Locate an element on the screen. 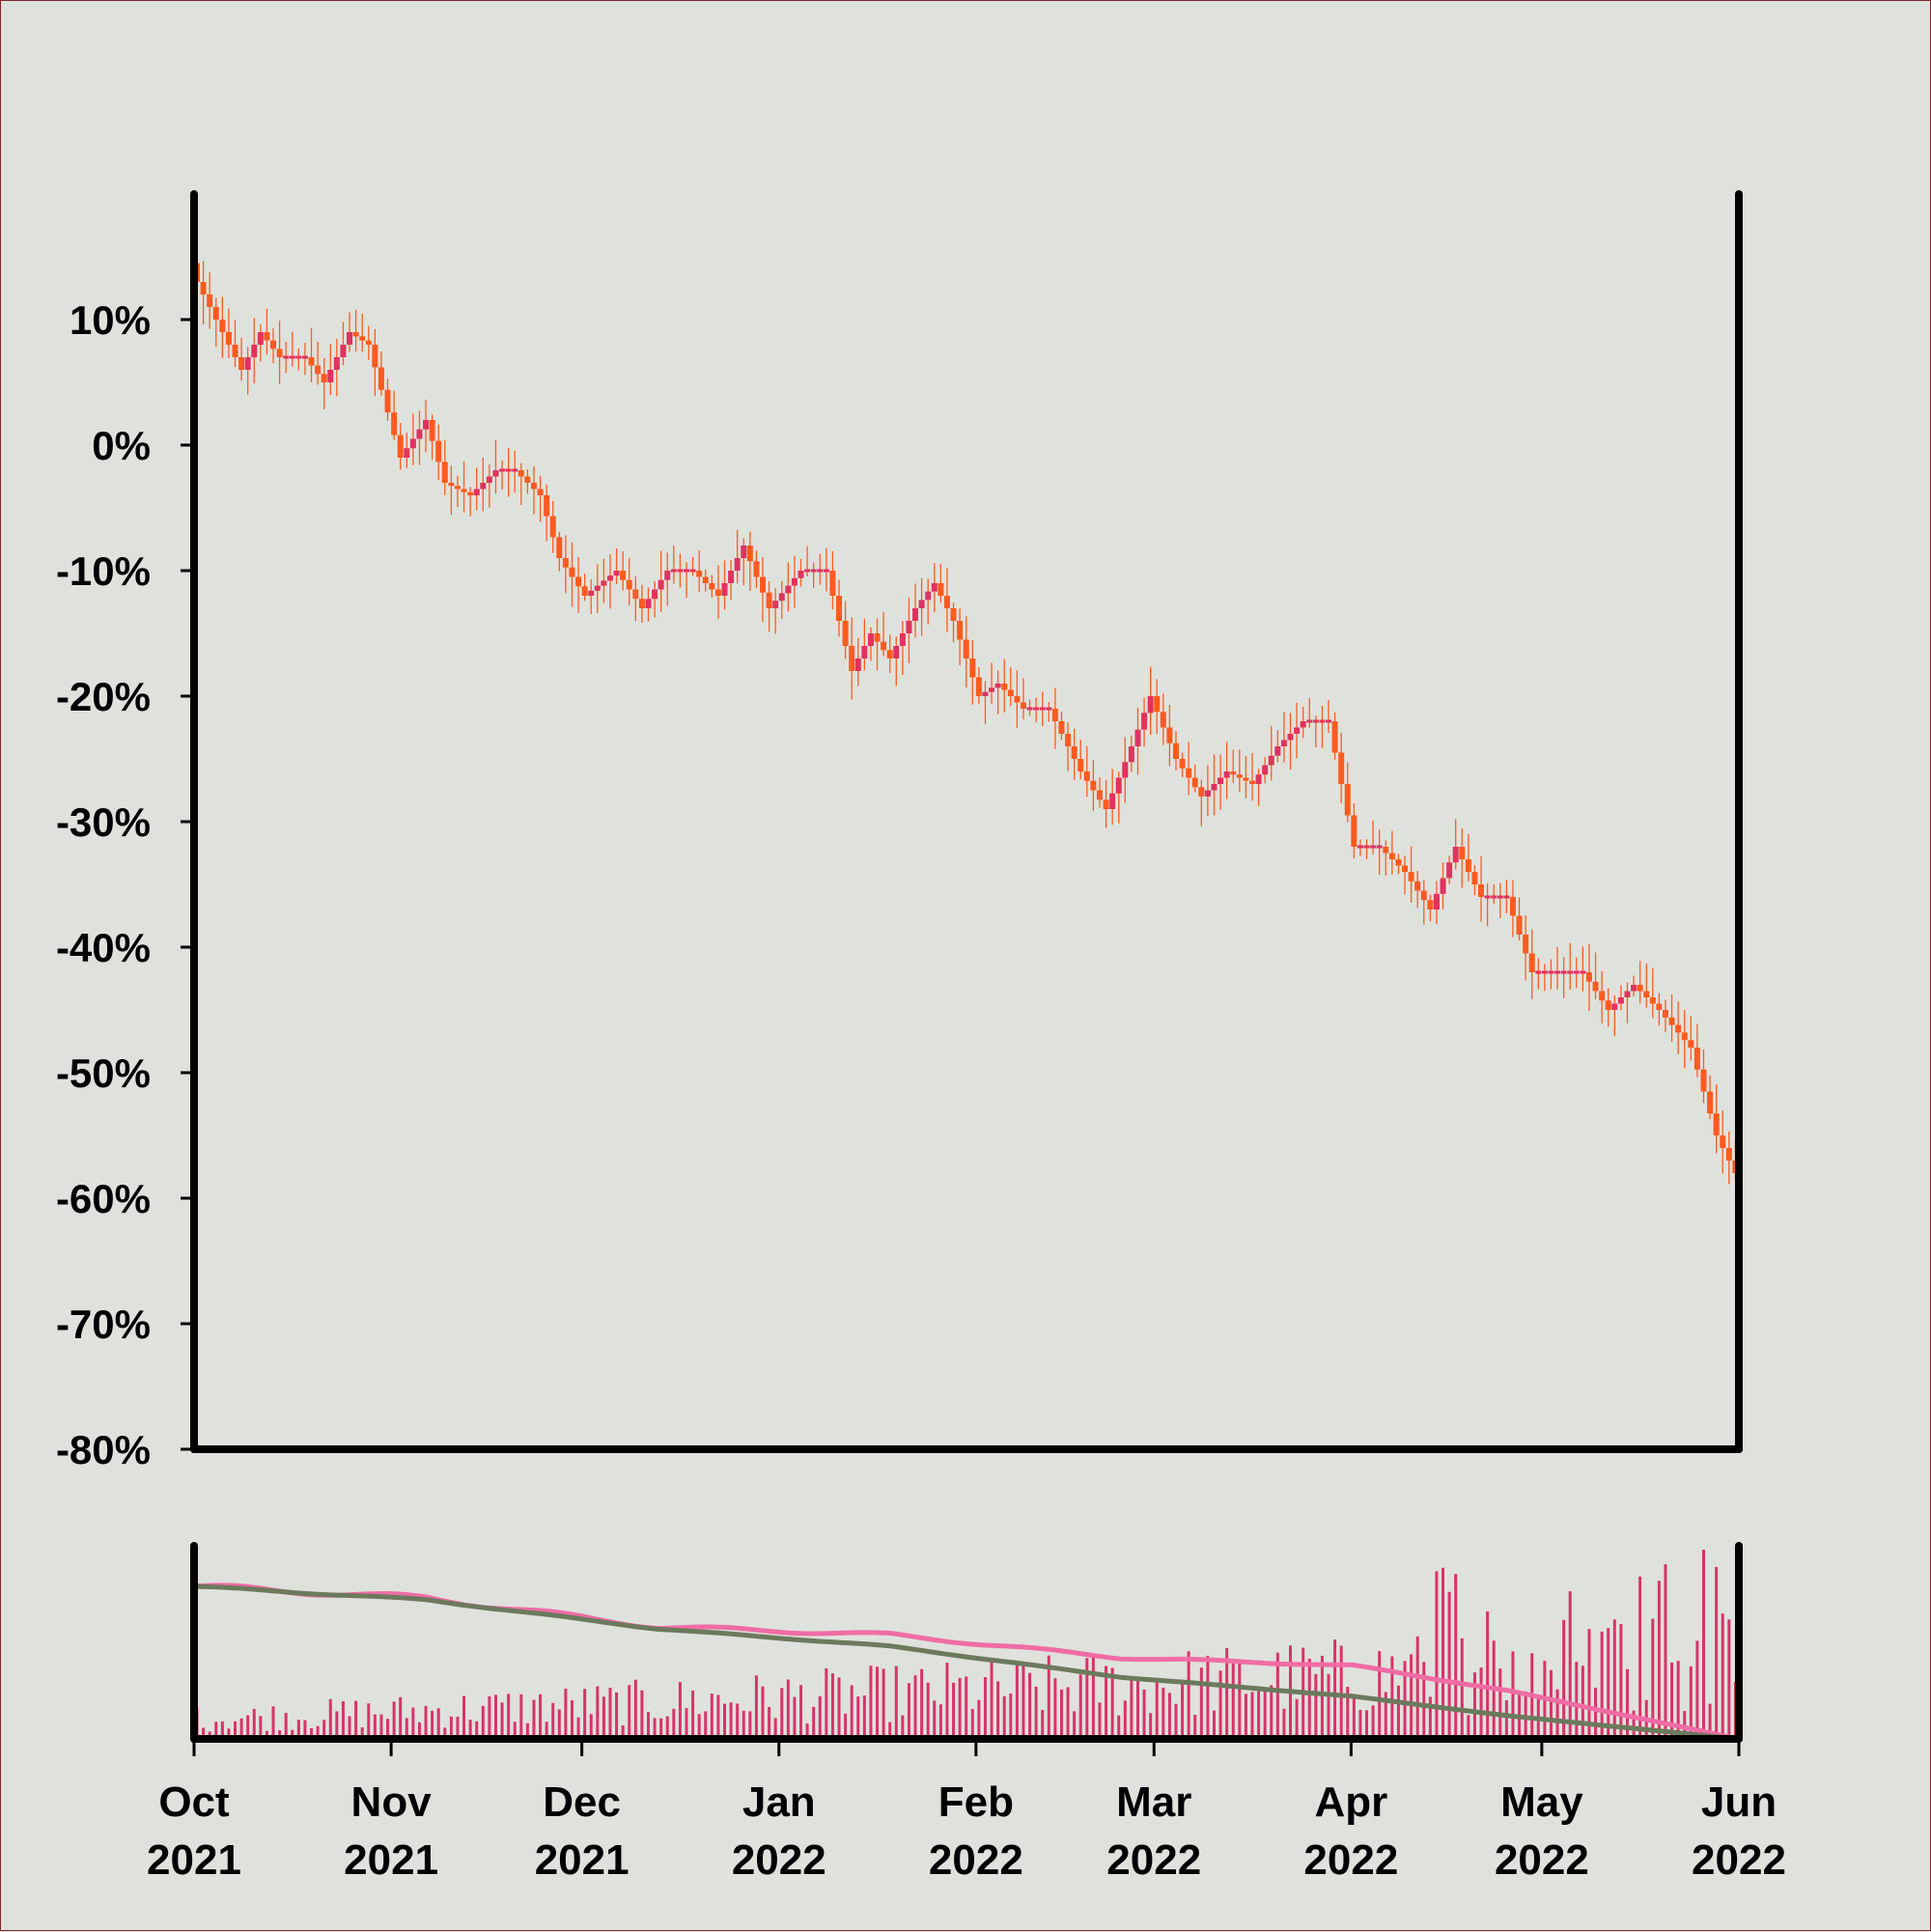  y-tick-label: -80% is located at coordinates (103, 1450).